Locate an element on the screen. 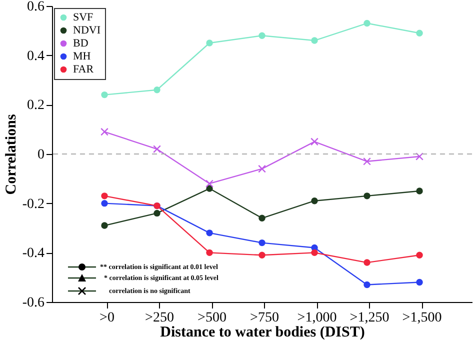 The image size is (474, 343). x-tick-label: >500 is located at coordinates (212, 318).